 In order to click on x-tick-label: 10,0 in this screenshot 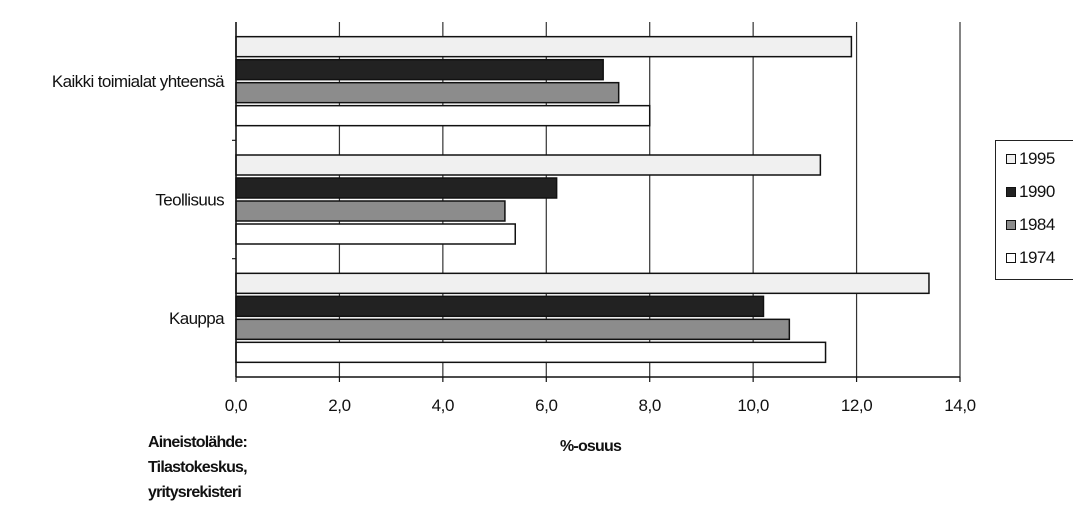, I will do `click(753, 405)`.